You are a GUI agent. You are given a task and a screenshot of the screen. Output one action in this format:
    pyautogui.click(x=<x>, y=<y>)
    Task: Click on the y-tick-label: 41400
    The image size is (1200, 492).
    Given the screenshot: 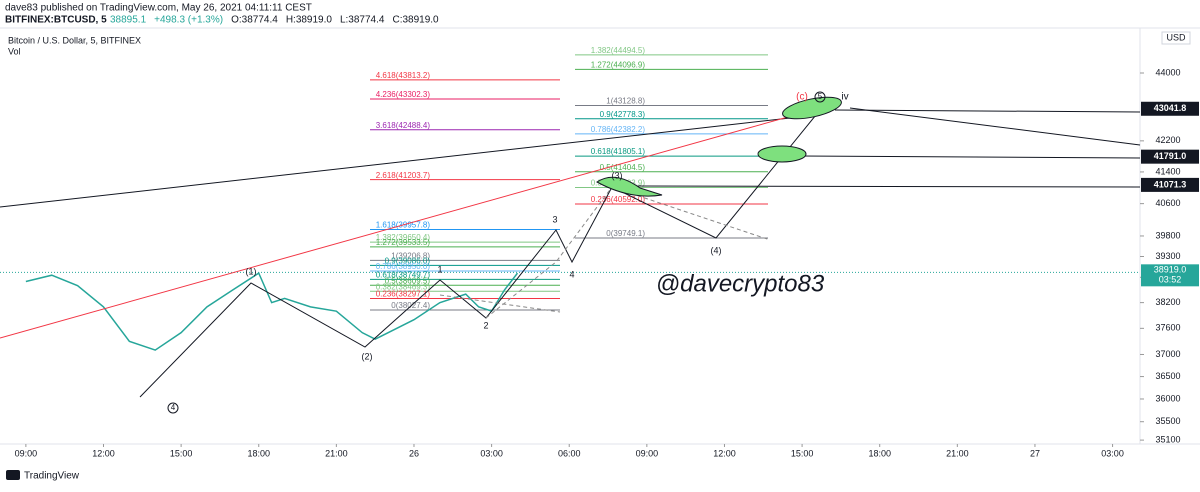 What is the action you would take?
    pyautogui.click(x=1167, y=171)
    